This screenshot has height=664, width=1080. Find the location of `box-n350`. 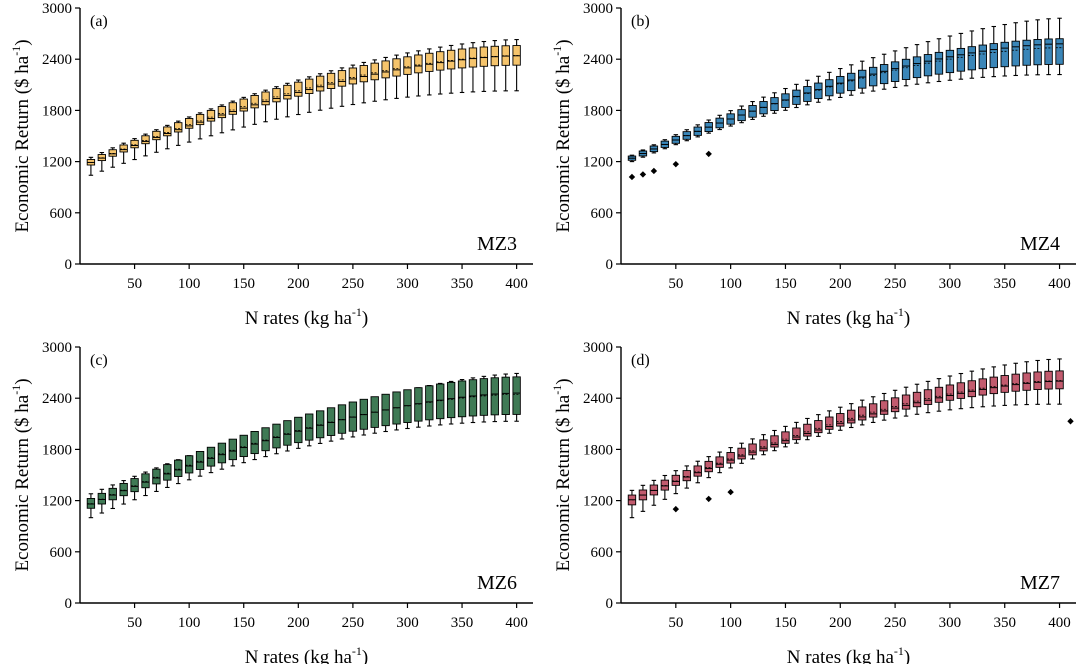

box-n350 is located at coordinates (462, 68).